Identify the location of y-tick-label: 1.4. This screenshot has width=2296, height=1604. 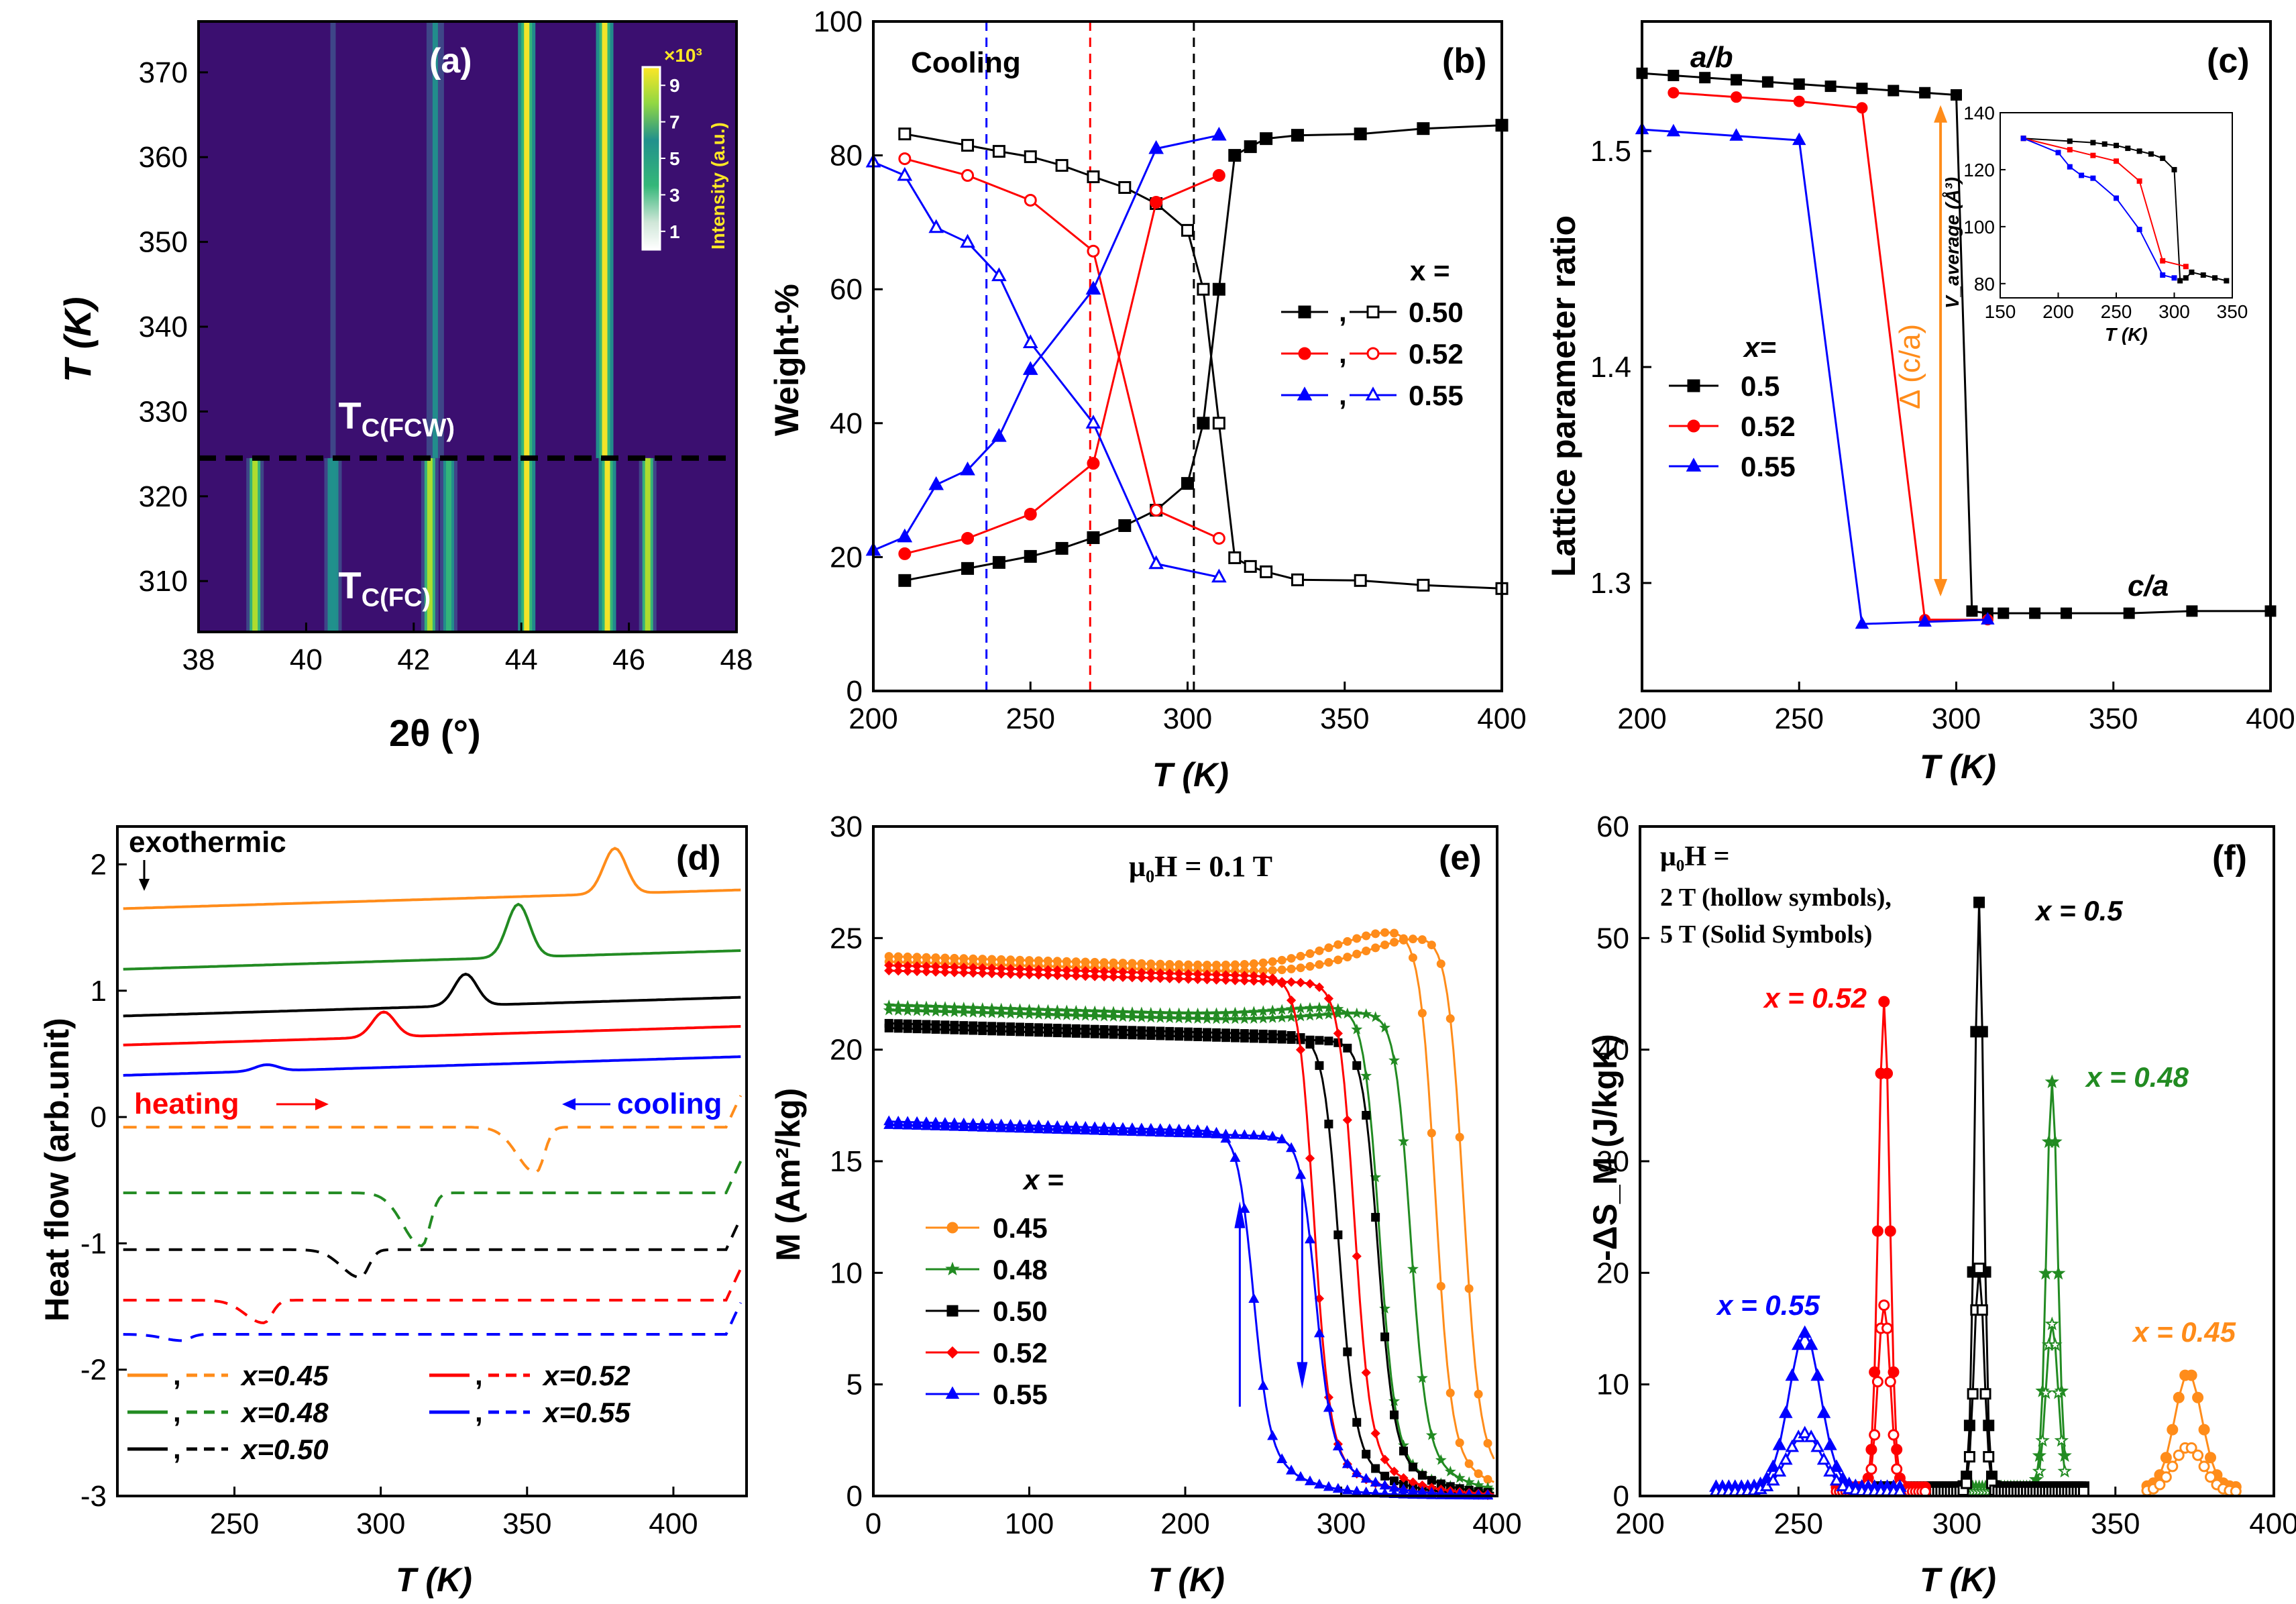
(1611, 367).